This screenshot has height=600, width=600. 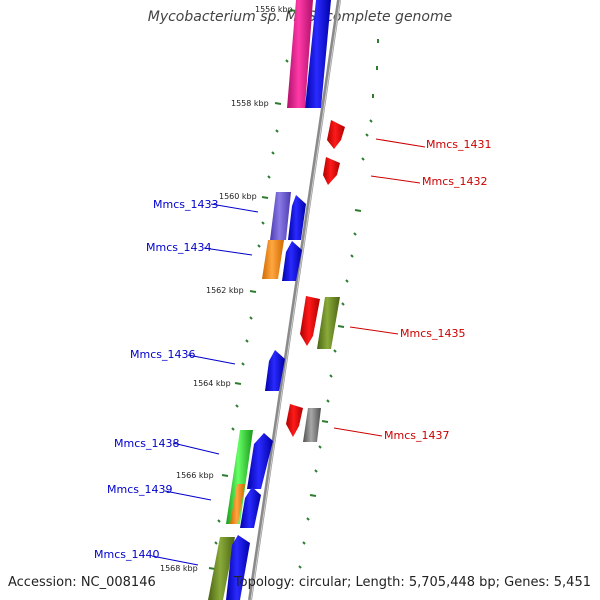 What do you see at coordinates (239, 477) in the screenshot?
I see `cog-feature-green` at bounding box center [239, 477].